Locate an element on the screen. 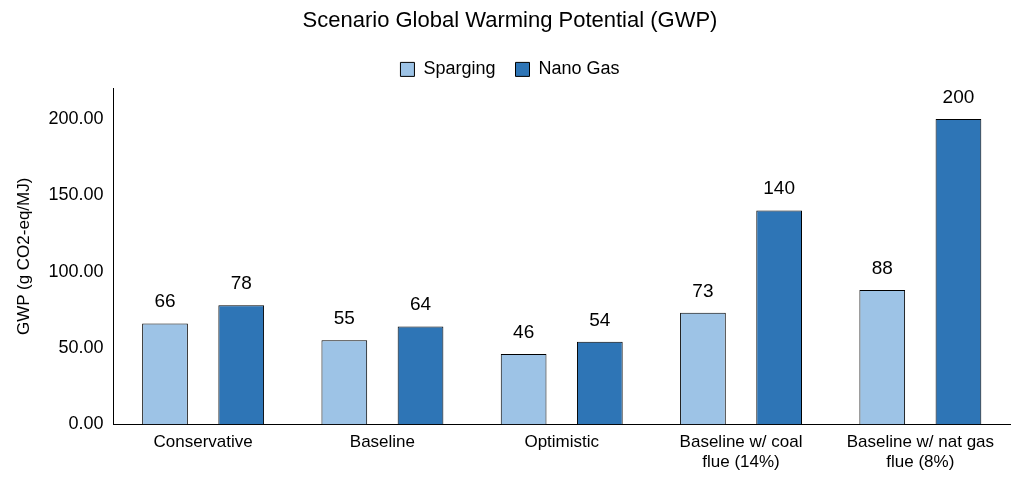 The image size is (1020, 481). data-label: 55 is located at coordinates (344, 317).